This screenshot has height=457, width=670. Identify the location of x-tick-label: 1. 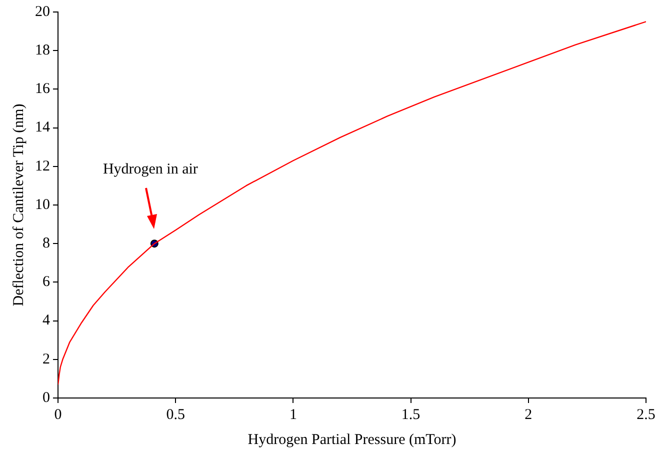
(293, 414).